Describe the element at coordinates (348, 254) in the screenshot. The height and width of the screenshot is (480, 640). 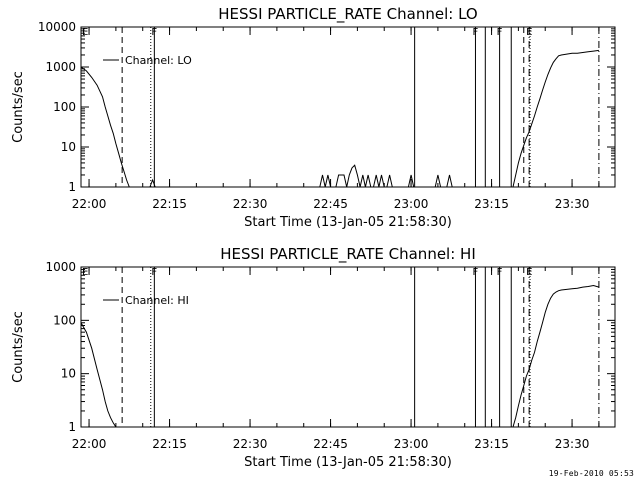
I see `chart-title: HESSI PARTICLE_RATE Channel: HI` at that location.